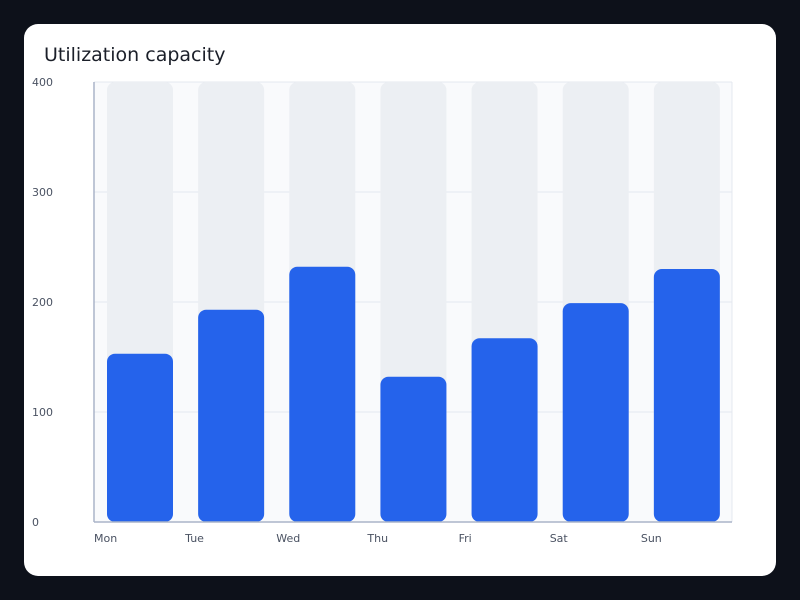 This screenshot has height=600, width=800. What do you see at coordinates (651, 538) in the screenshot?
I see `x-tick-label: Sun` at bounding box center [651, 538].